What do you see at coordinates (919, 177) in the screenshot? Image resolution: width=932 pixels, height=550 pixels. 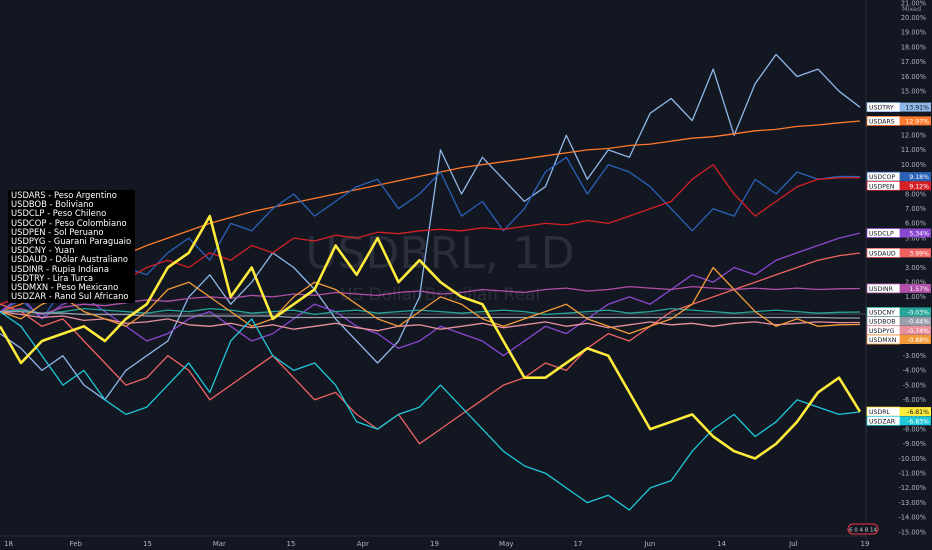 I see `badge-value: 9.18%` at bounding box center [919, 177].